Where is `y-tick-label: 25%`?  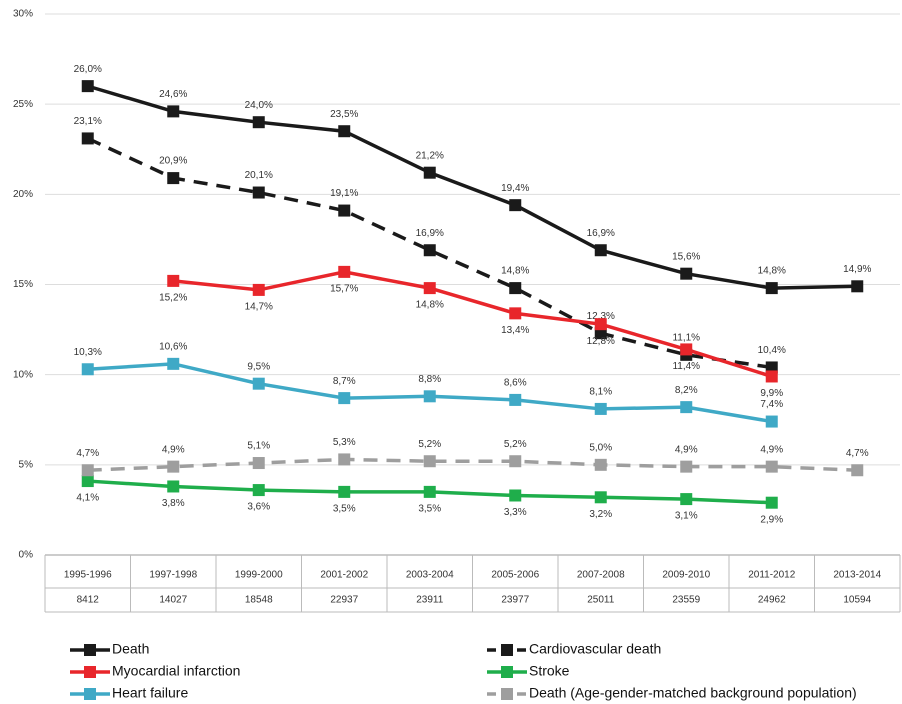 y-tick-label: 25% is located at coordinates (23, 104).